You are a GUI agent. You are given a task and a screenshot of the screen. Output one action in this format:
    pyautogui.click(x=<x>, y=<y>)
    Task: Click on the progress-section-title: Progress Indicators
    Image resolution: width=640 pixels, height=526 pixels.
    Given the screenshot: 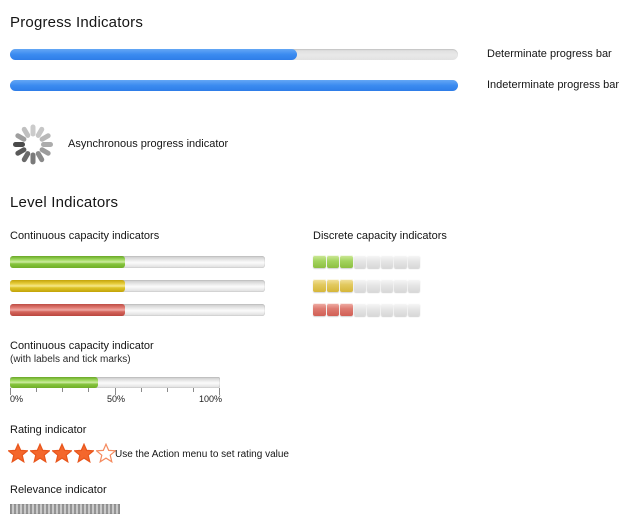 What is the action you would take?
    pyautogui.click(x=77, y=22)
    